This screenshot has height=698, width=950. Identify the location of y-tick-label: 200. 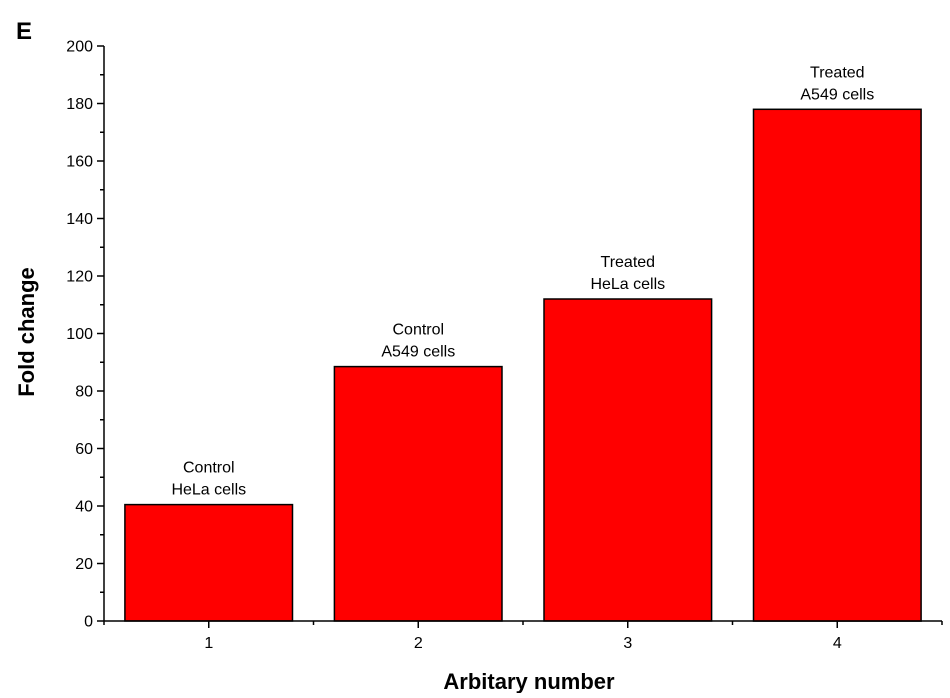
(79, 47).